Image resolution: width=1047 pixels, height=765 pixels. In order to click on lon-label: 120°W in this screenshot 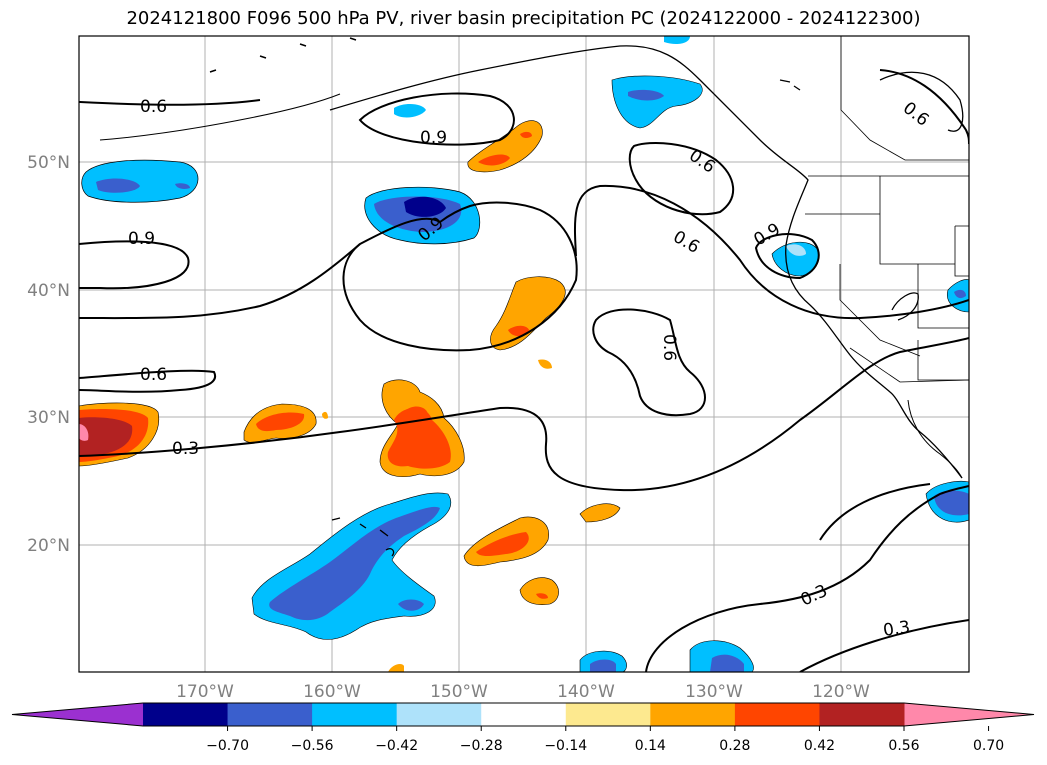, I will do `click(841, 692)`.